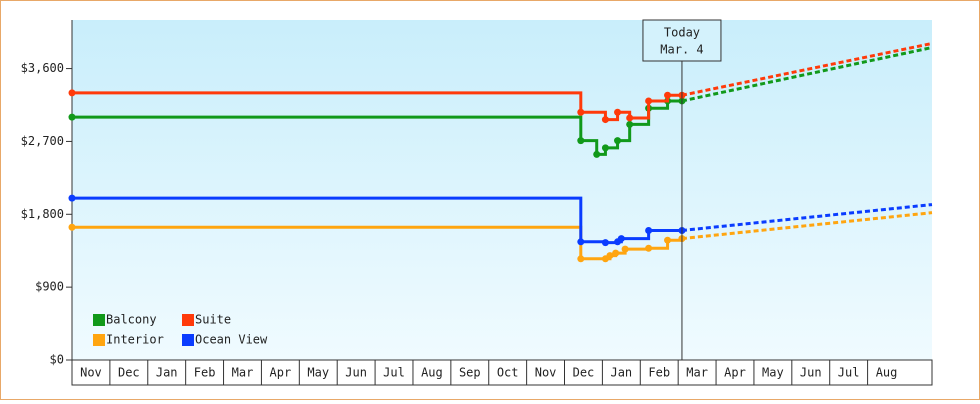 This screenshot has width=980, height=404. I want to click on today-box, so click(682, 40).